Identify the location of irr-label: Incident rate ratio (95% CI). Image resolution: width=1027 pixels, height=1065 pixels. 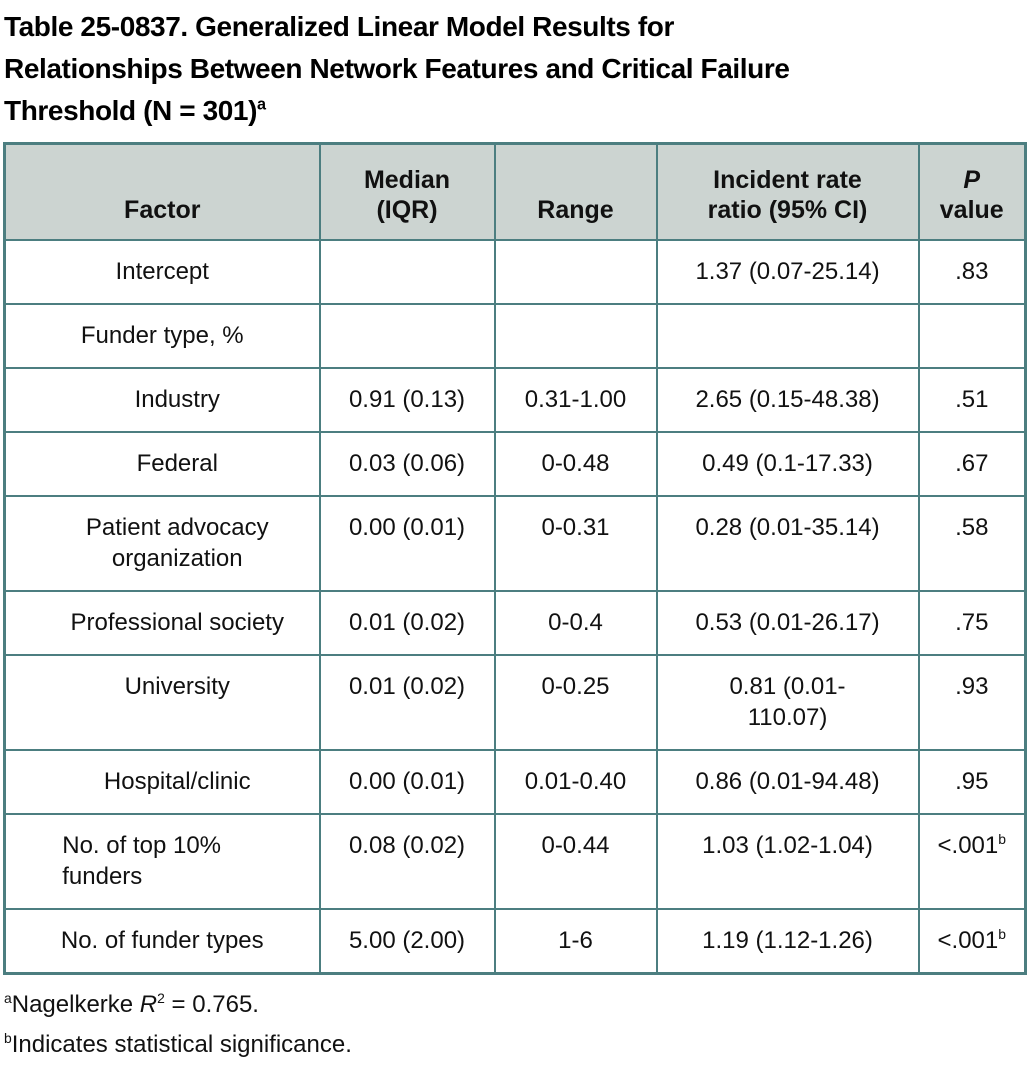
(787, 195).